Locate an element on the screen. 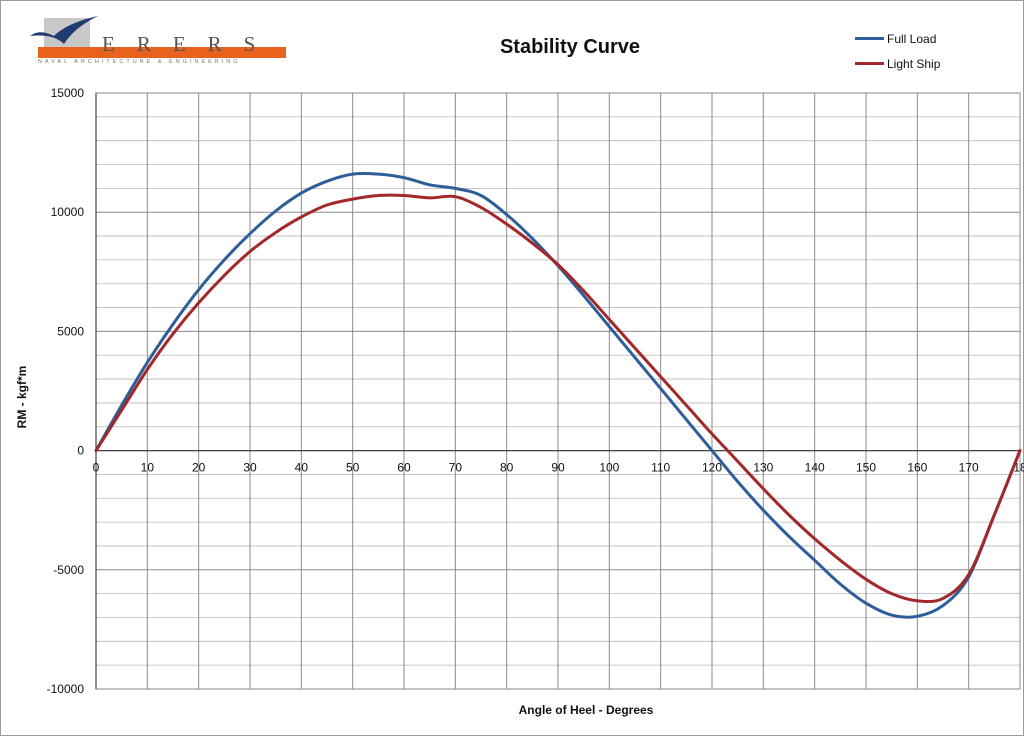 The image size is (1024, 736). y-tick-label: -5000 is located at coordinates (68, 570).